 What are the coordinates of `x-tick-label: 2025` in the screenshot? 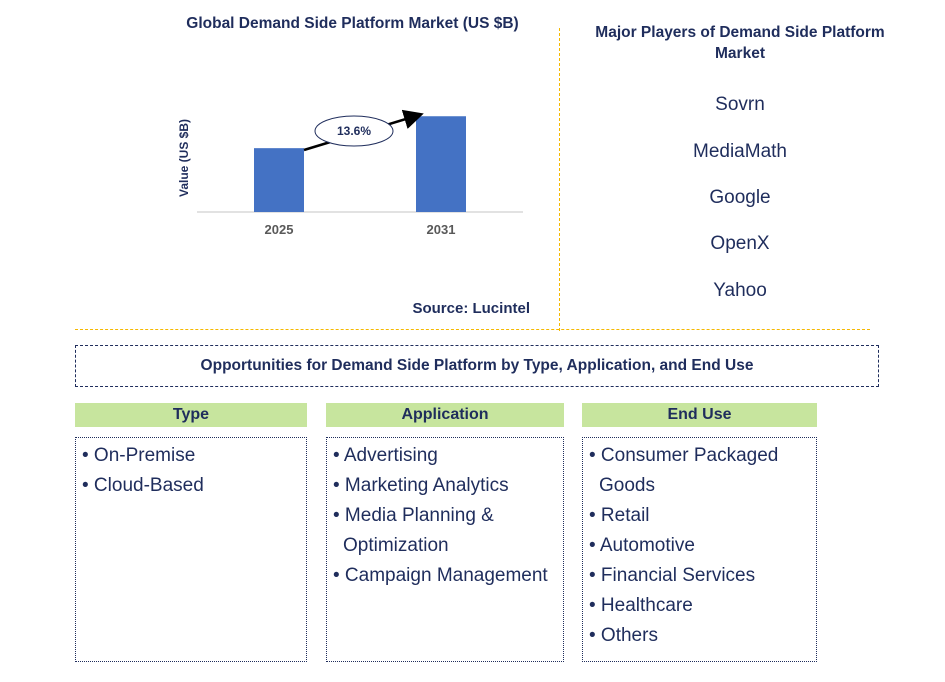 It's located at (279, 229).